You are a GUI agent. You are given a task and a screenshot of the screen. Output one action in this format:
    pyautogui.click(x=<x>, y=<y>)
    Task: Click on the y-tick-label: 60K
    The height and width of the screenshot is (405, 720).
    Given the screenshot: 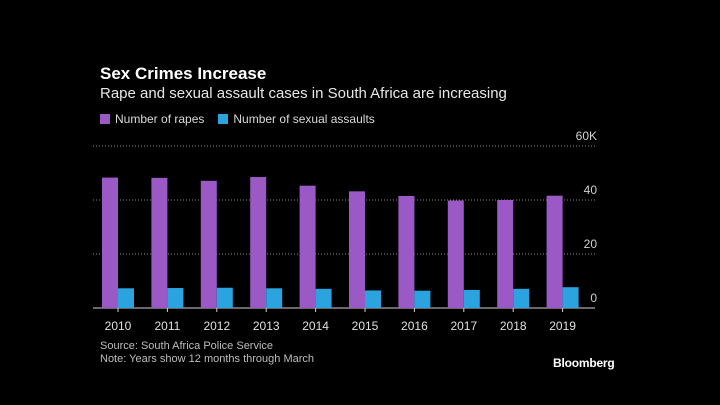 What is the action you would take?
    pyautogui.click(x=586, y=136)
    